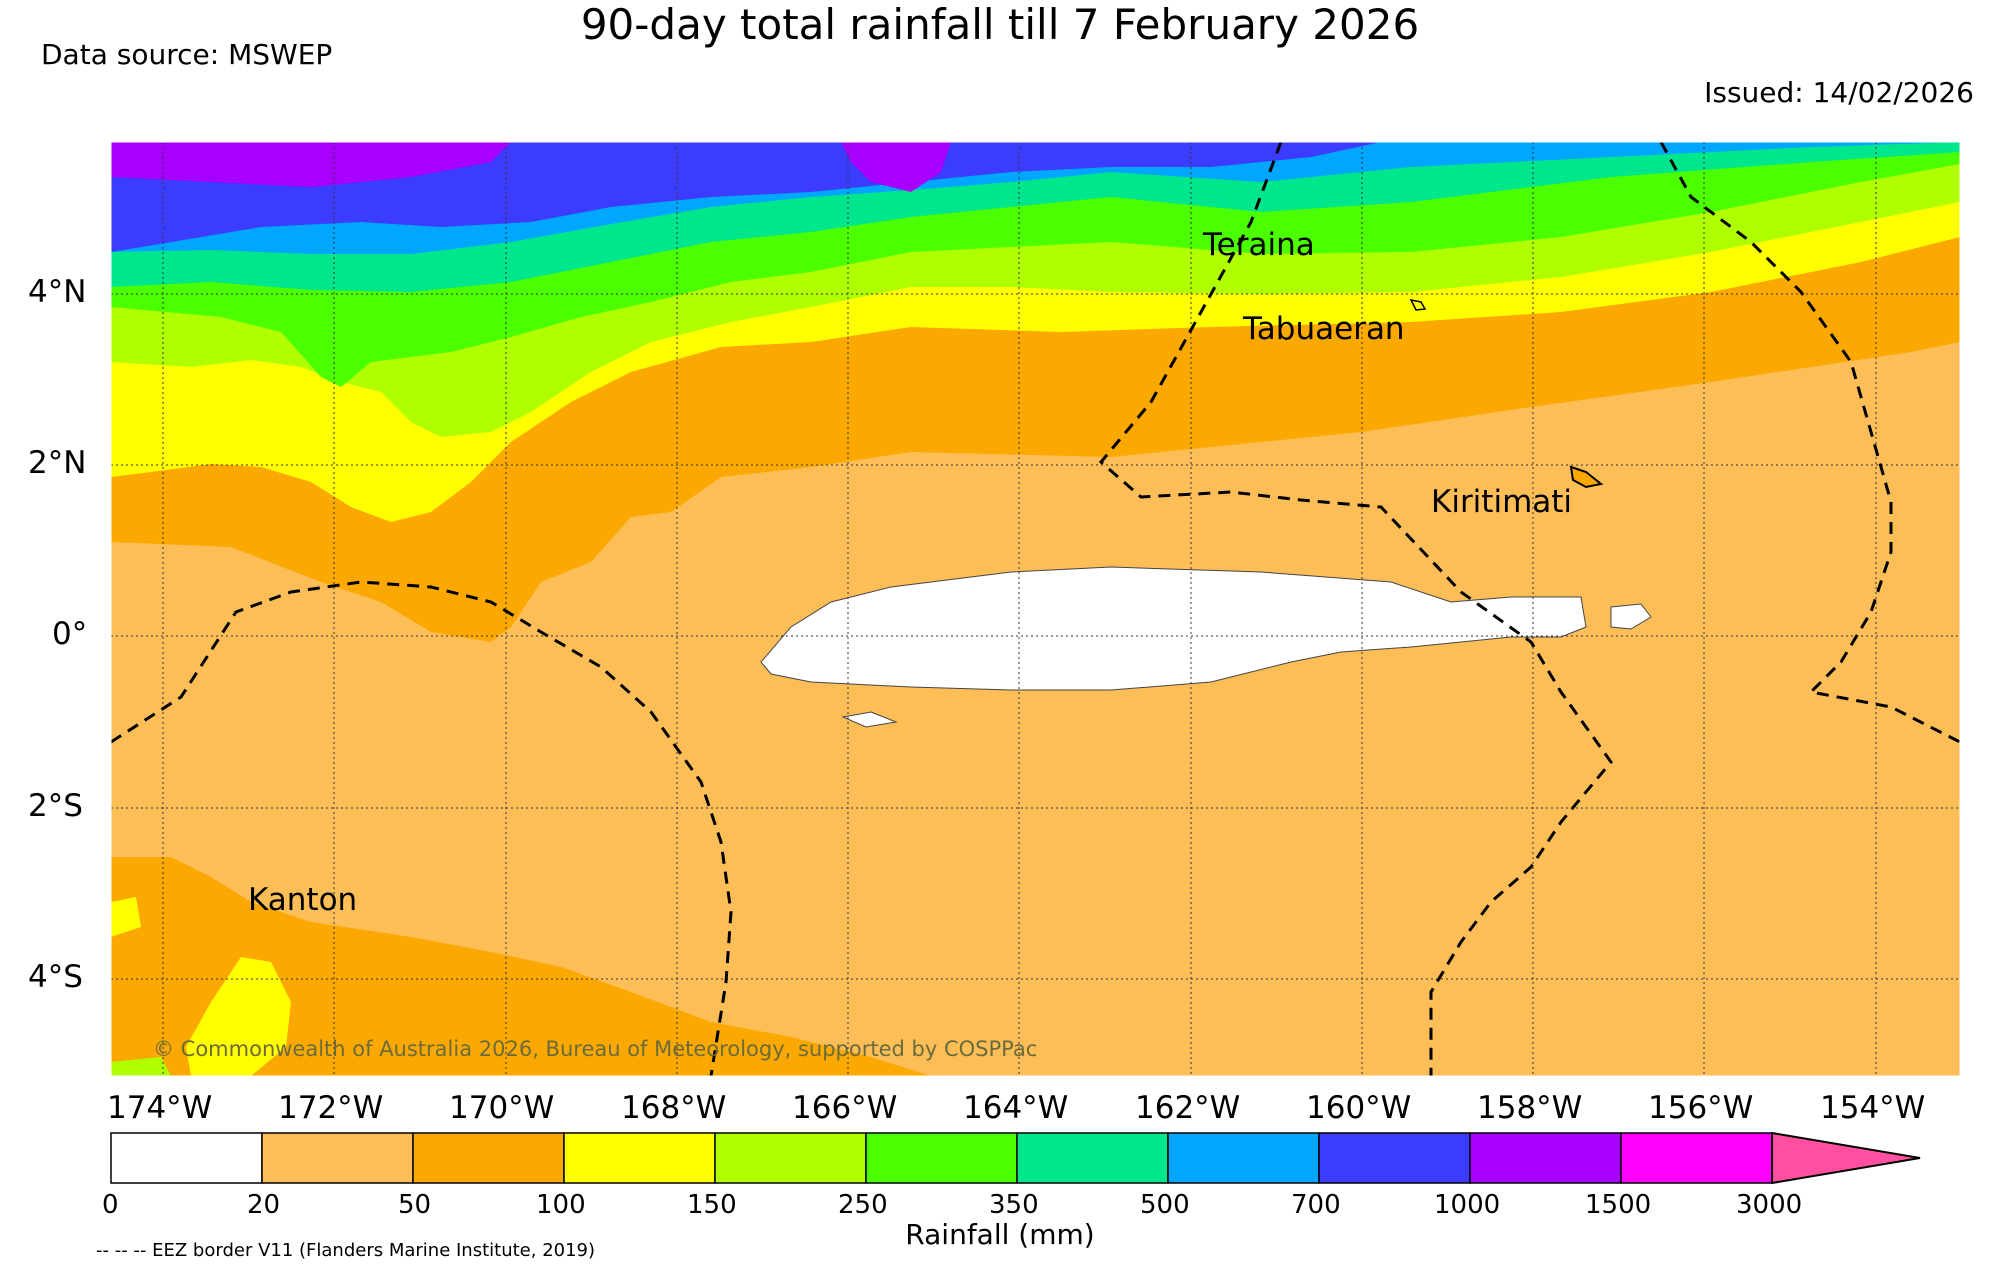 This screenshot has height=1265, width=2000. I want to click on colorbar-tick: 50, so click(415, 1205).